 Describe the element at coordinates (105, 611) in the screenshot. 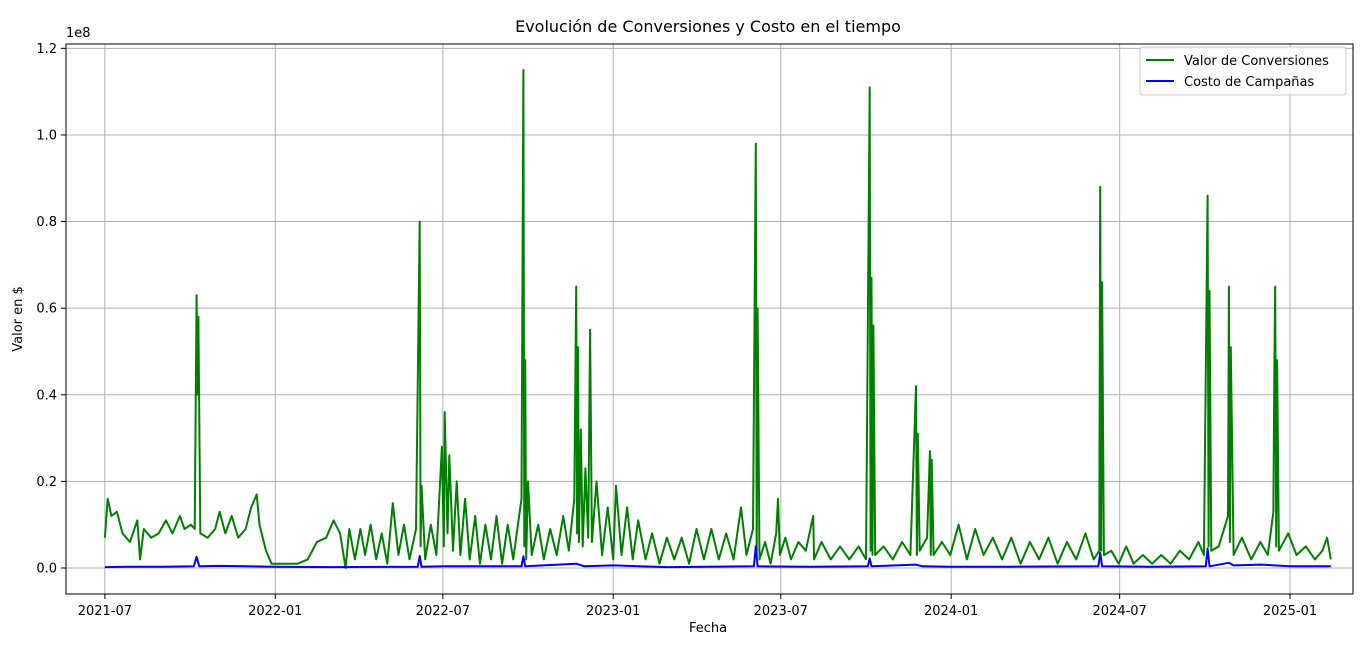

I see `x-tick-label: 2021-07` at that location.